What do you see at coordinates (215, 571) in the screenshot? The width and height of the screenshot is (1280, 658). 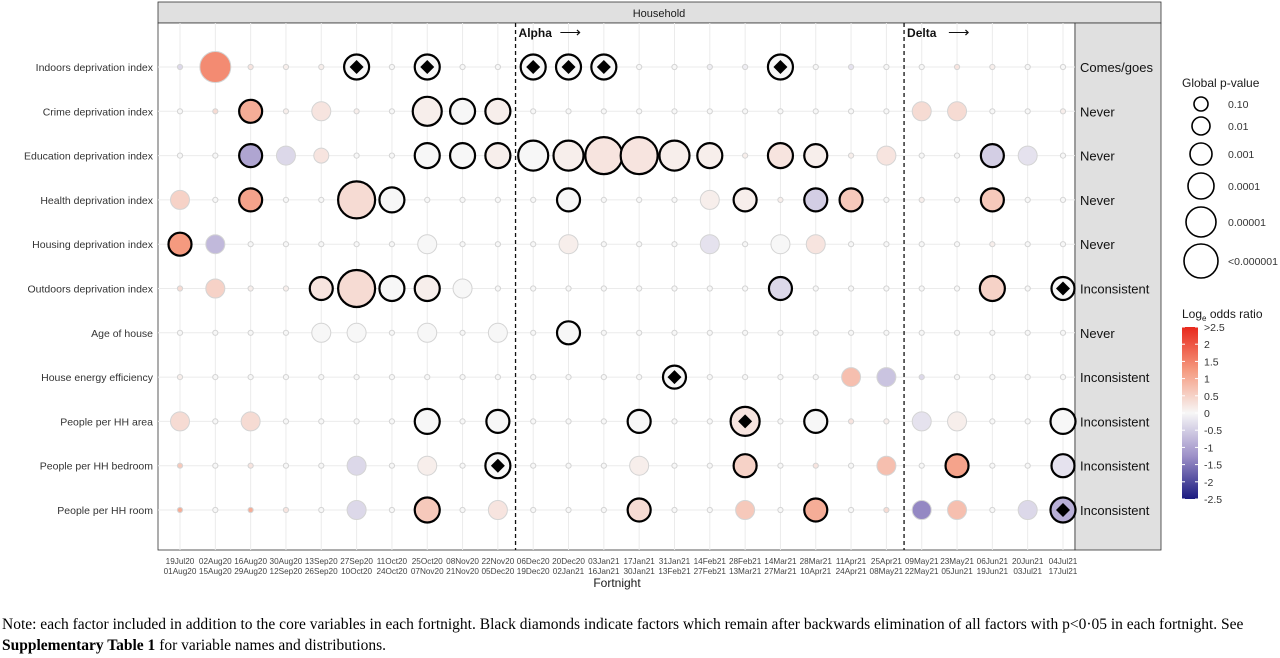 I see `x-tick-label-bottom: 15Aug20` at bounding box center [215, 571].